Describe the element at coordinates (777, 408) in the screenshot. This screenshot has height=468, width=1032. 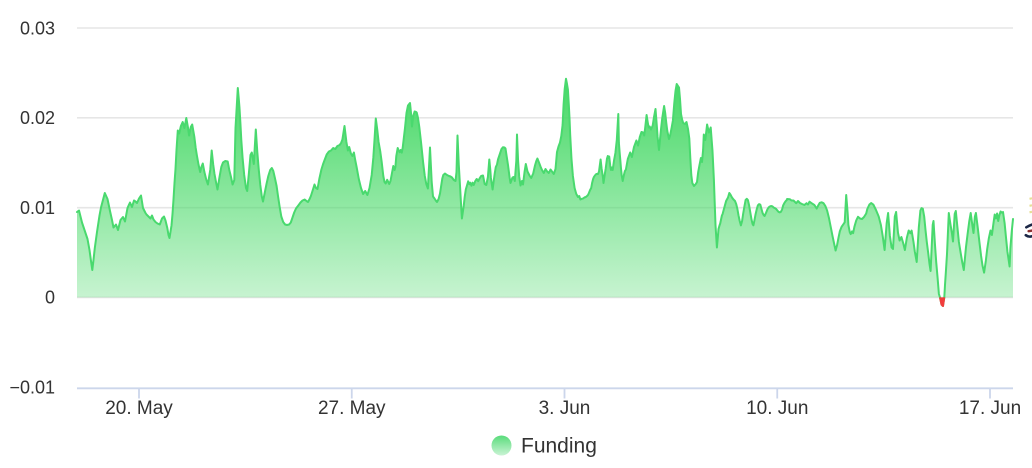
I see `svg-text: 10. Jun` at that location.